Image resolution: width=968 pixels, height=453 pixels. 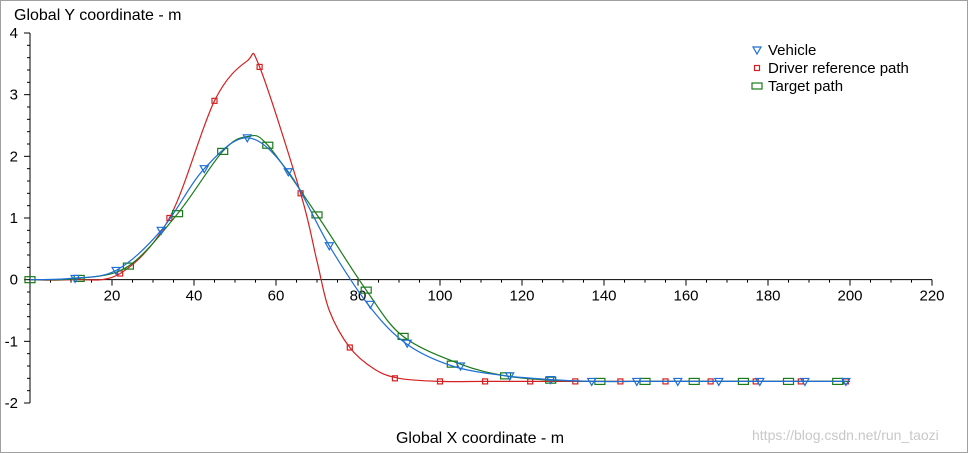 What do you see at coordinates (849, 296) in the screenshot?
I see `x-tick-label: 200` at bounding box center [849, 296].